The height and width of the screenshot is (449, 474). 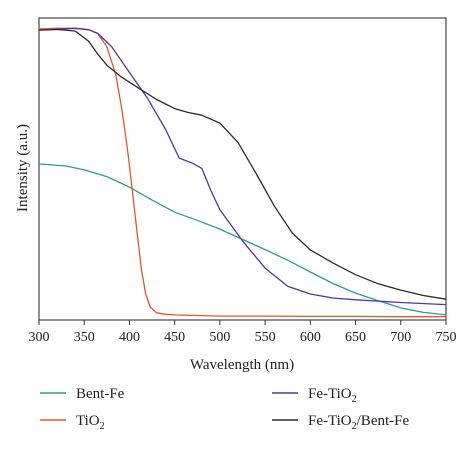 I want to click on legend-item: Fe-TiO2/Bent-Fe, so click(x=340, y=422).